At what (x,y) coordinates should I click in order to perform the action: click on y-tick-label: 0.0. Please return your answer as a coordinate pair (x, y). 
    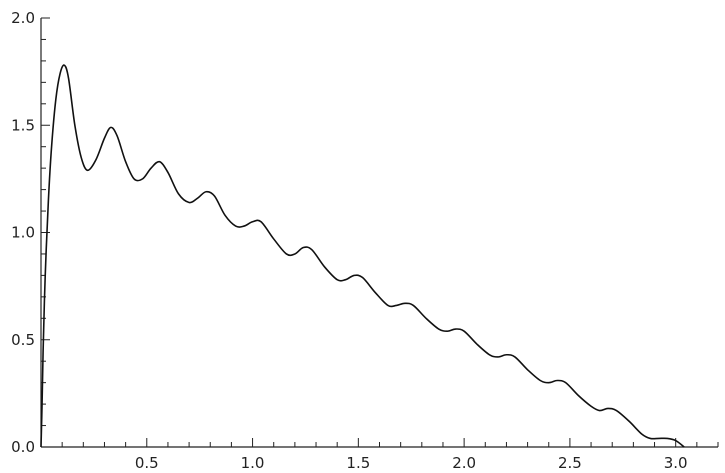
    Looking at the image, I should click on (23, 447).